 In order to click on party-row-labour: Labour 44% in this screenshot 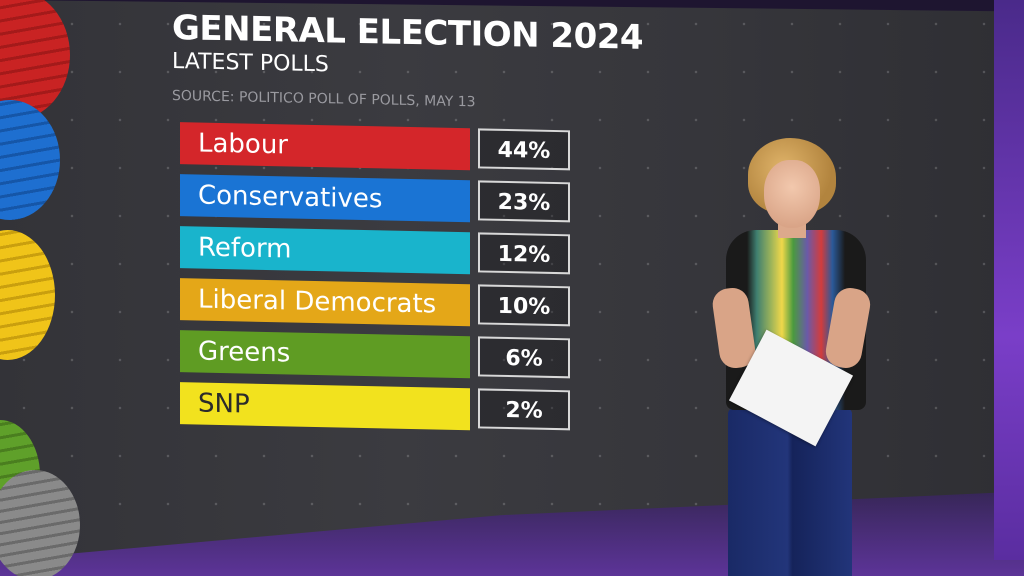, I will do `click(377, 148)`.